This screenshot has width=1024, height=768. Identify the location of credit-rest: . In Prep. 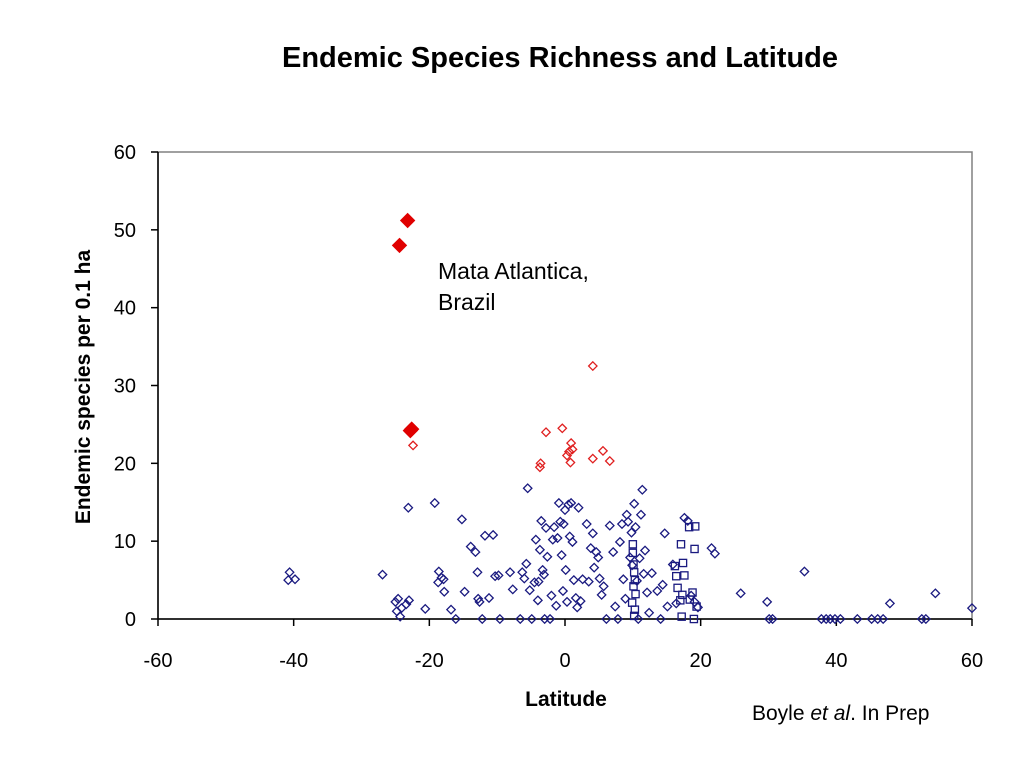
(890, 713).